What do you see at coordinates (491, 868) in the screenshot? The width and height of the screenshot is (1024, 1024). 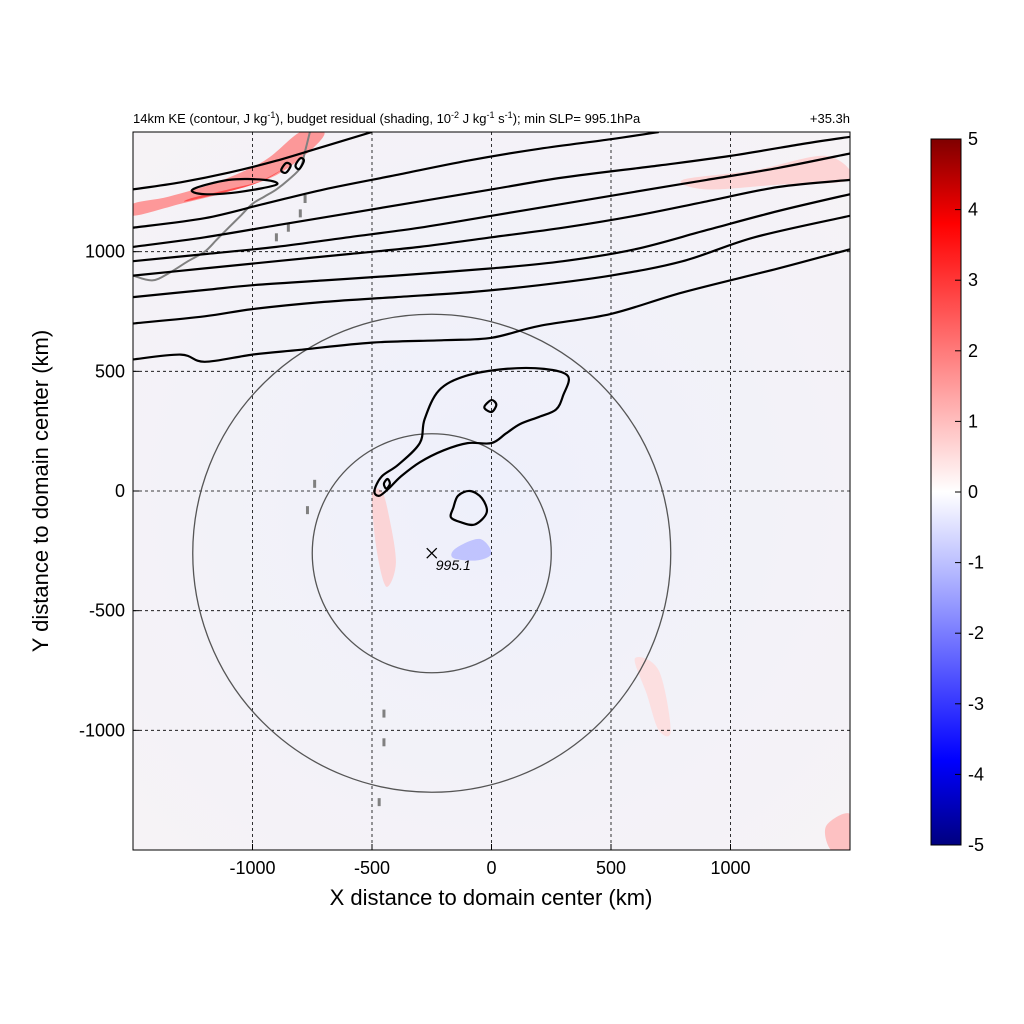 I see `x-tick-label: 0` at bounding box center [491, 868].